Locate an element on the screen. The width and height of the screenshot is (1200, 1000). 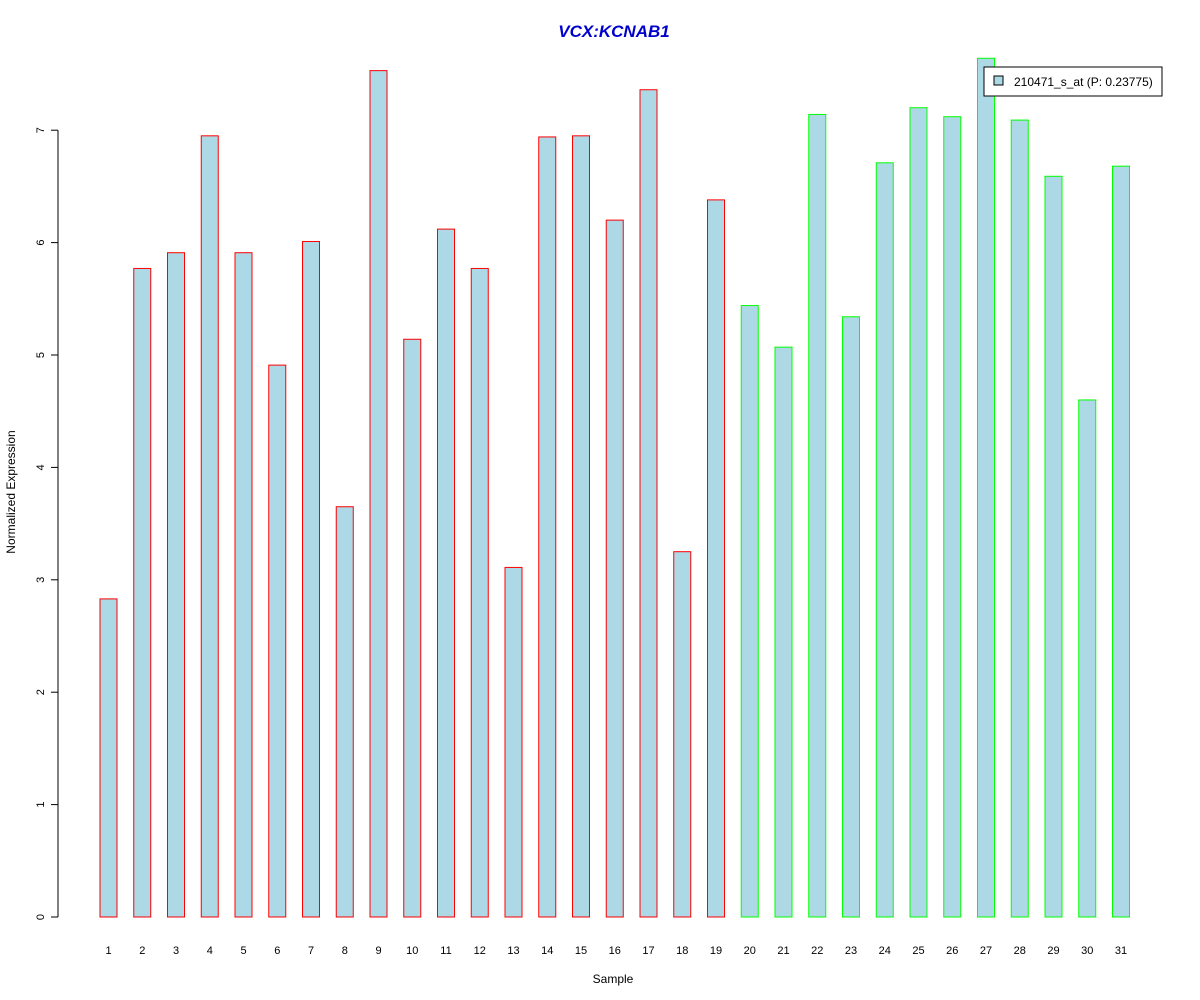
x-tick-label: 6 is located at coordinates (277, 951).